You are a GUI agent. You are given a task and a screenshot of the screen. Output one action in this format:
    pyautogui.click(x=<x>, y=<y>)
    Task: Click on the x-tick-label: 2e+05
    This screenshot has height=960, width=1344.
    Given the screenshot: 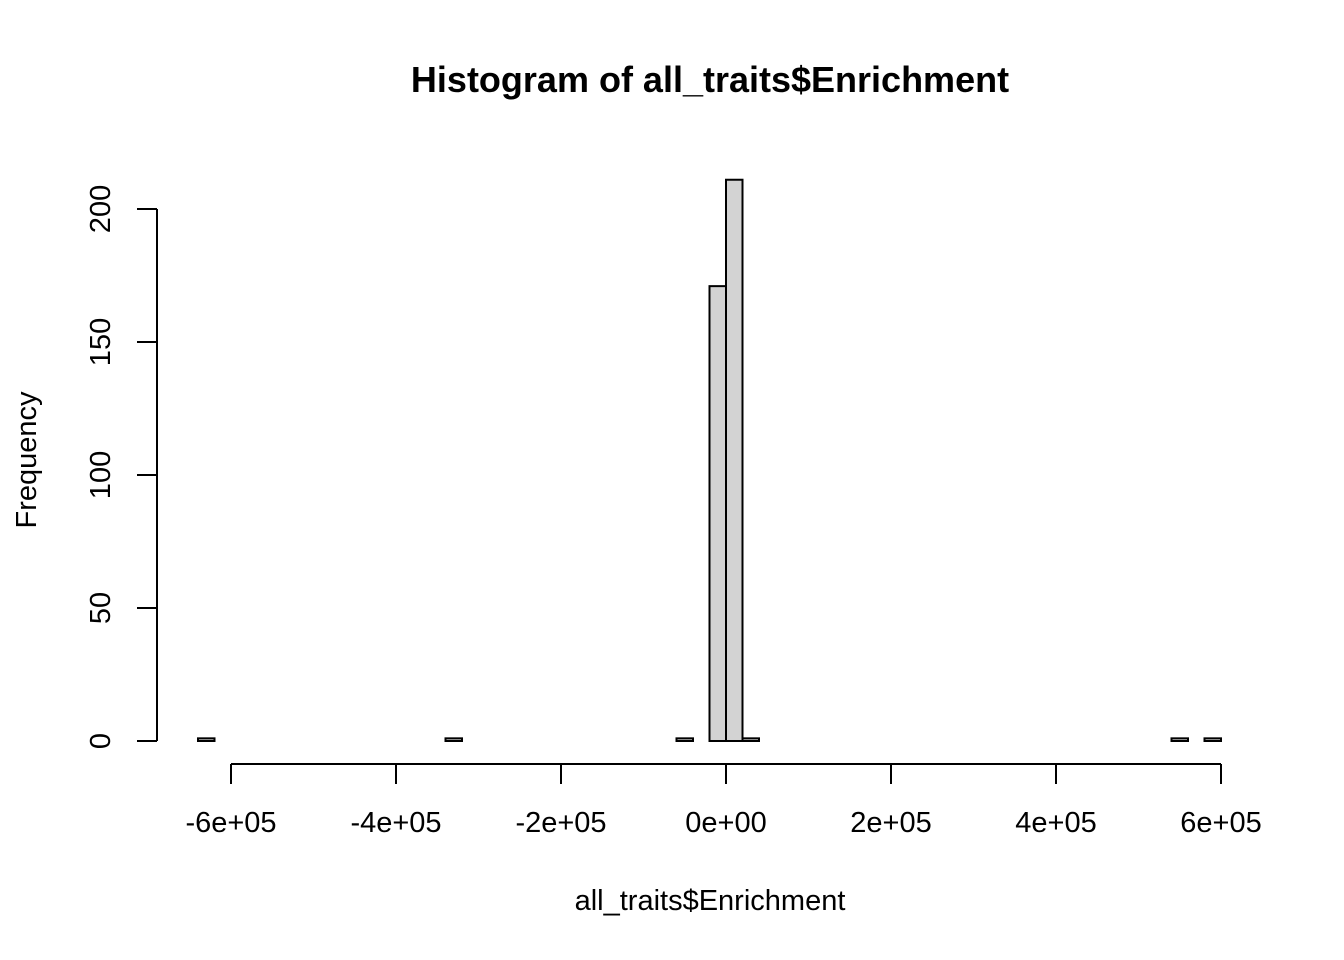 What is the action you would take?
    pyautogui.click(x=890, y=823)
    